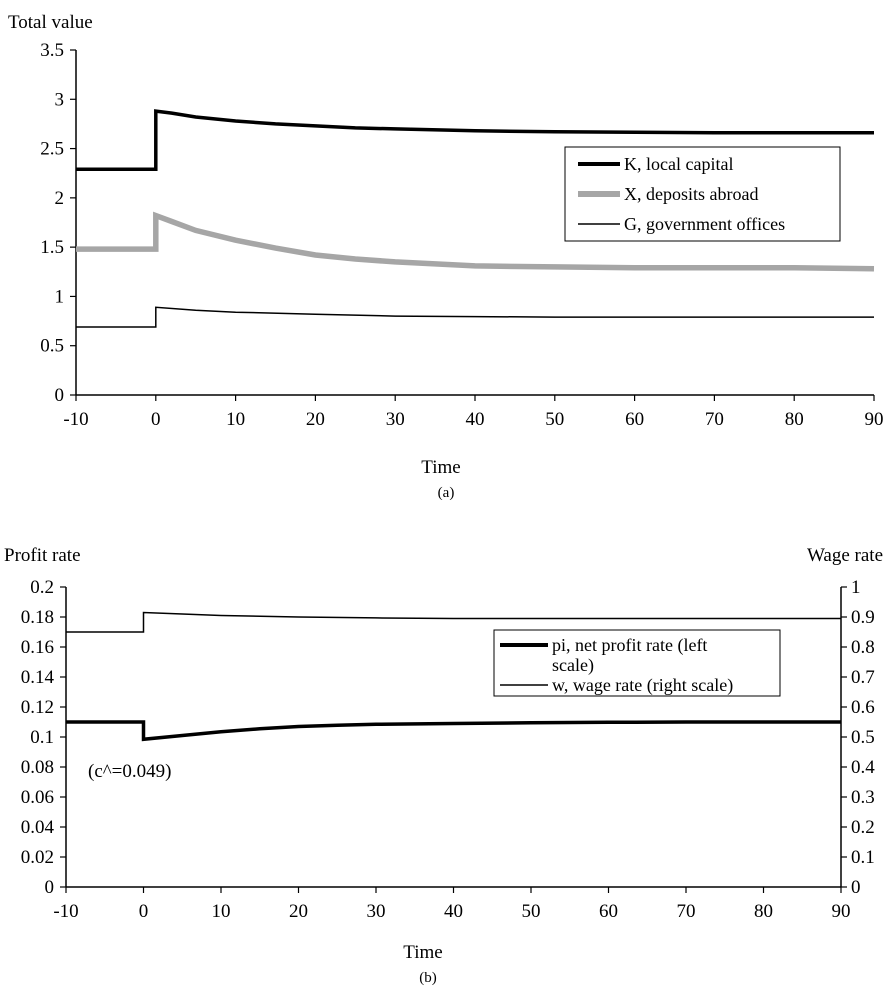 This screenshot has width=888, height=988. What do you see at coordinates (428, 978) in the screenshot?
I see `chart-b-caption: (b)` at bounding box center [428, 978].